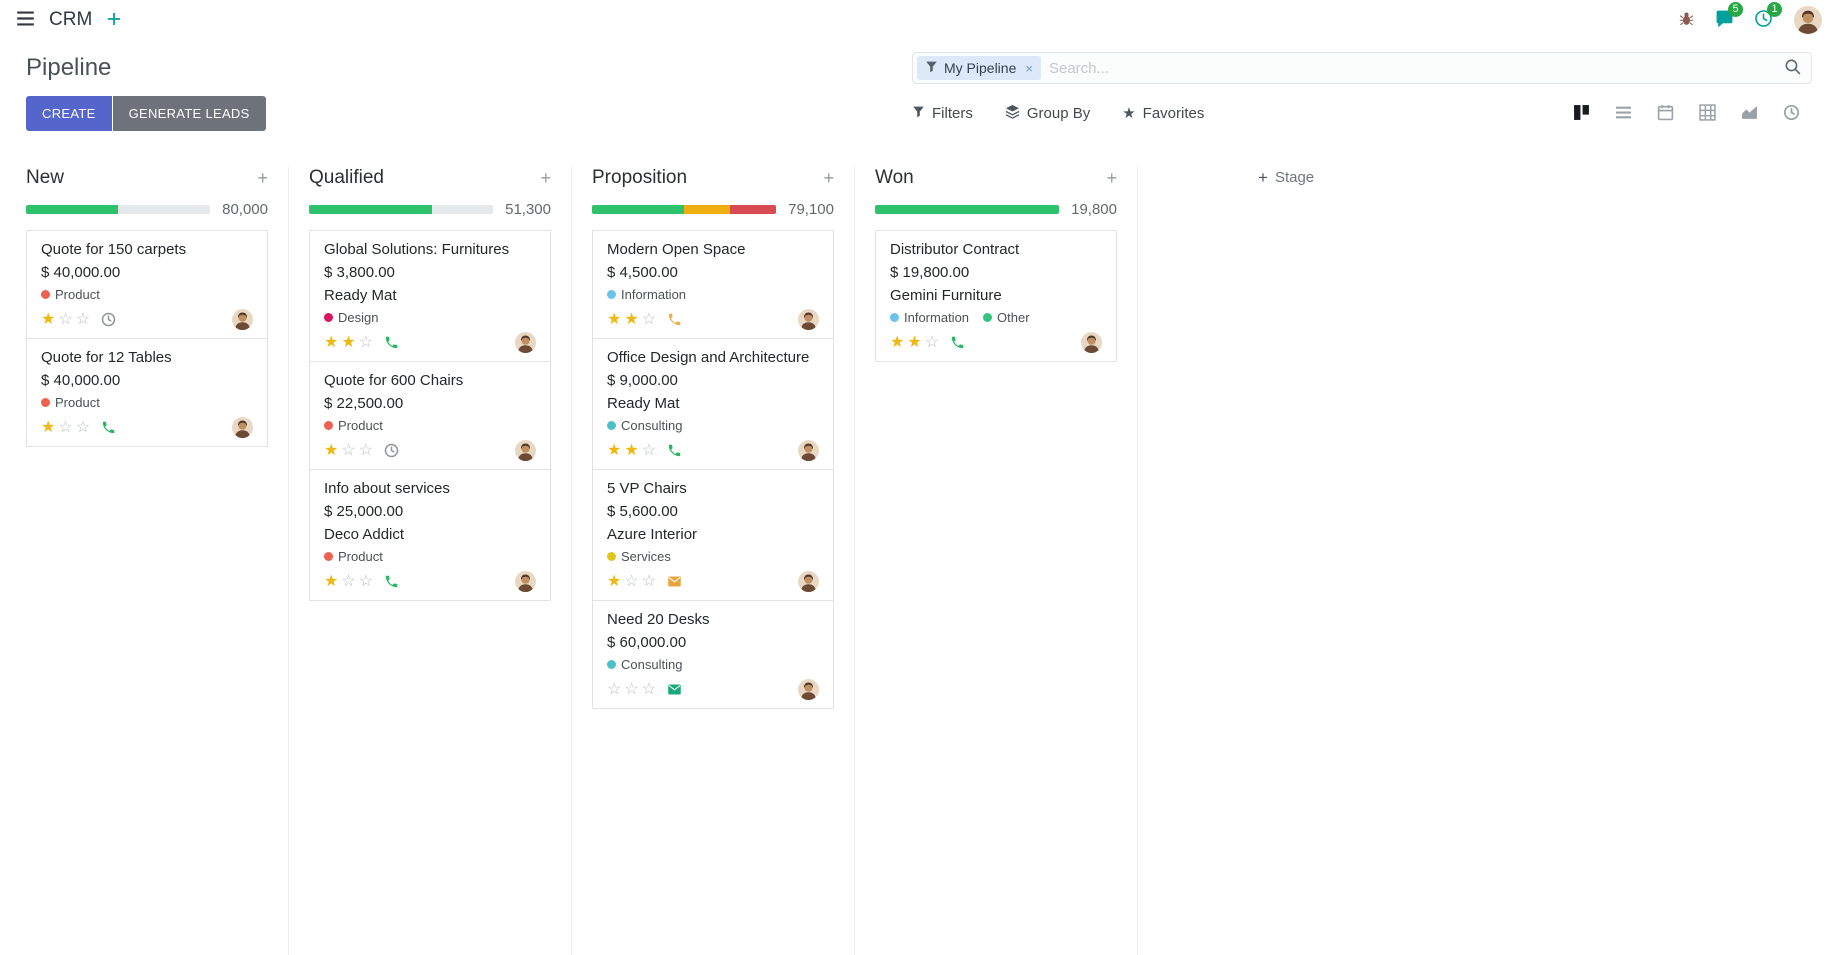  What do you see at coordinates (1764, 18) in the screenshot?
I see `activities-menu-button: 1` at bounding box center [1764, 18].